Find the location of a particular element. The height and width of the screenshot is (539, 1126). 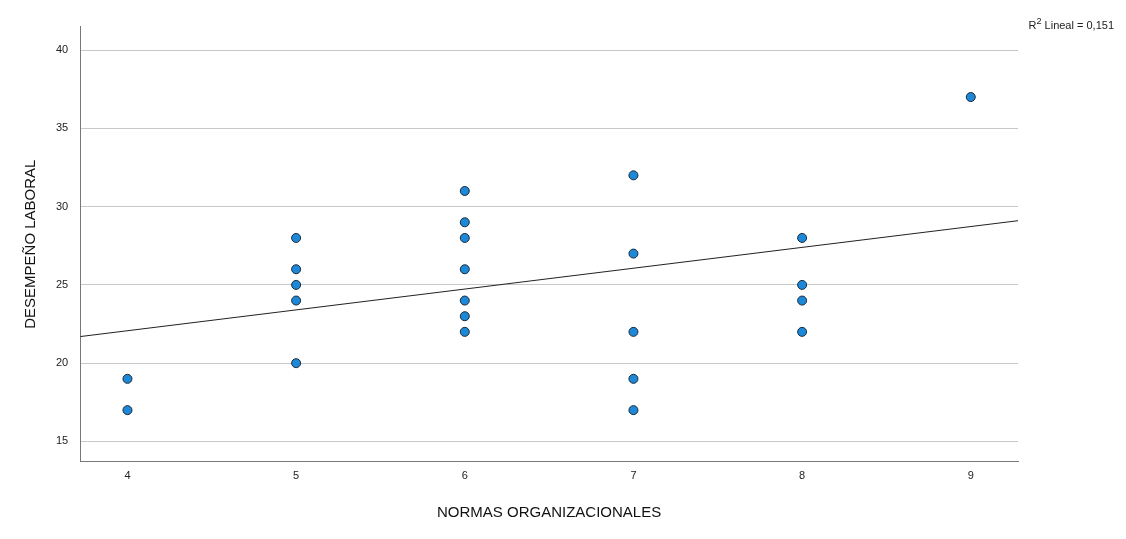

x-tick-label: 8 is located at coordinates (802, 475).